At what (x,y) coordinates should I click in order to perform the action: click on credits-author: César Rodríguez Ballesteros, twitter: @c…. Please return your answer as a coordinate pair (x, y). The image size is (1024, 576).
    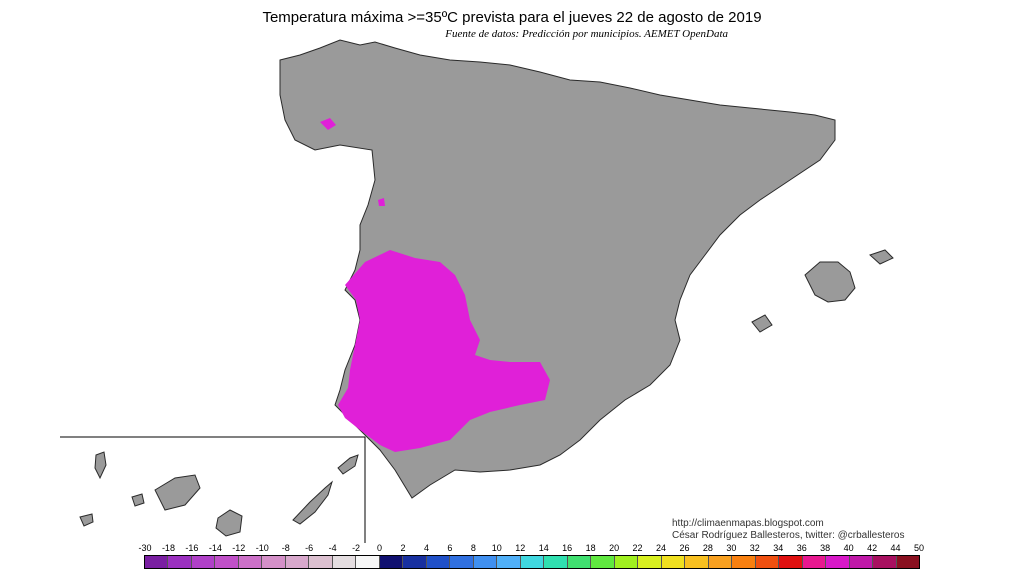
    Looking at the image, I should click on (788, 535).